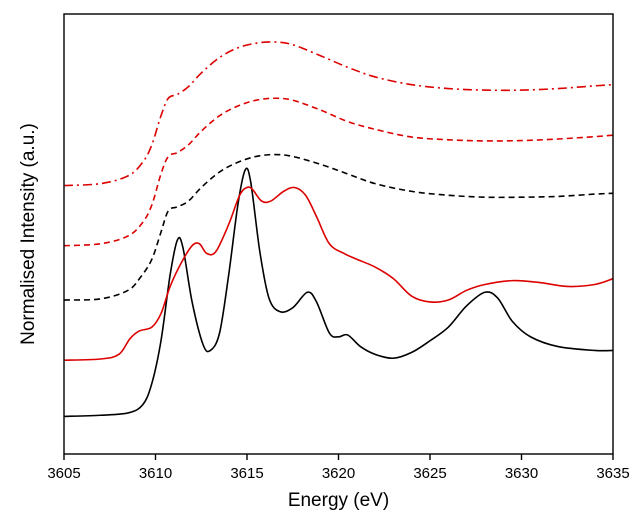  What do you see at coordinates (612, 473) in the screenshot?
I see `x-tick-label: 3635` at bounding box center [612, 473].